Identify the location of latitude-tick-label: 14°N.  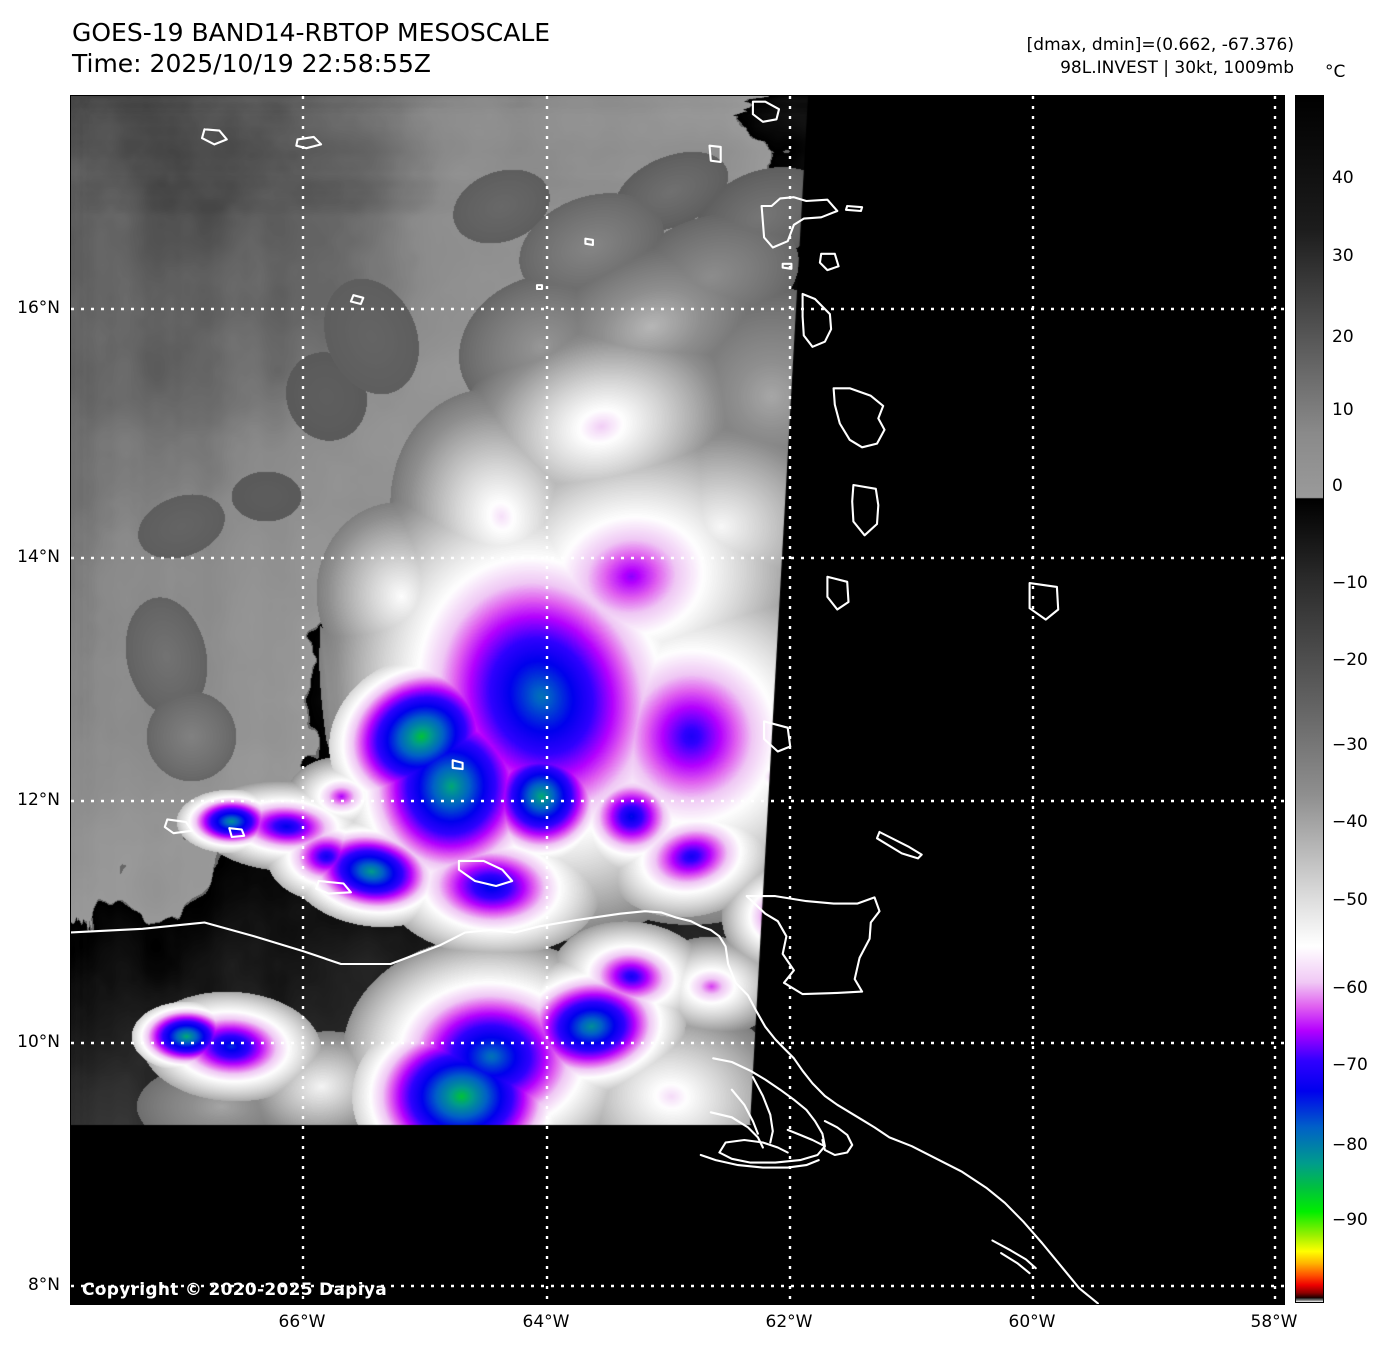
(38, 557).